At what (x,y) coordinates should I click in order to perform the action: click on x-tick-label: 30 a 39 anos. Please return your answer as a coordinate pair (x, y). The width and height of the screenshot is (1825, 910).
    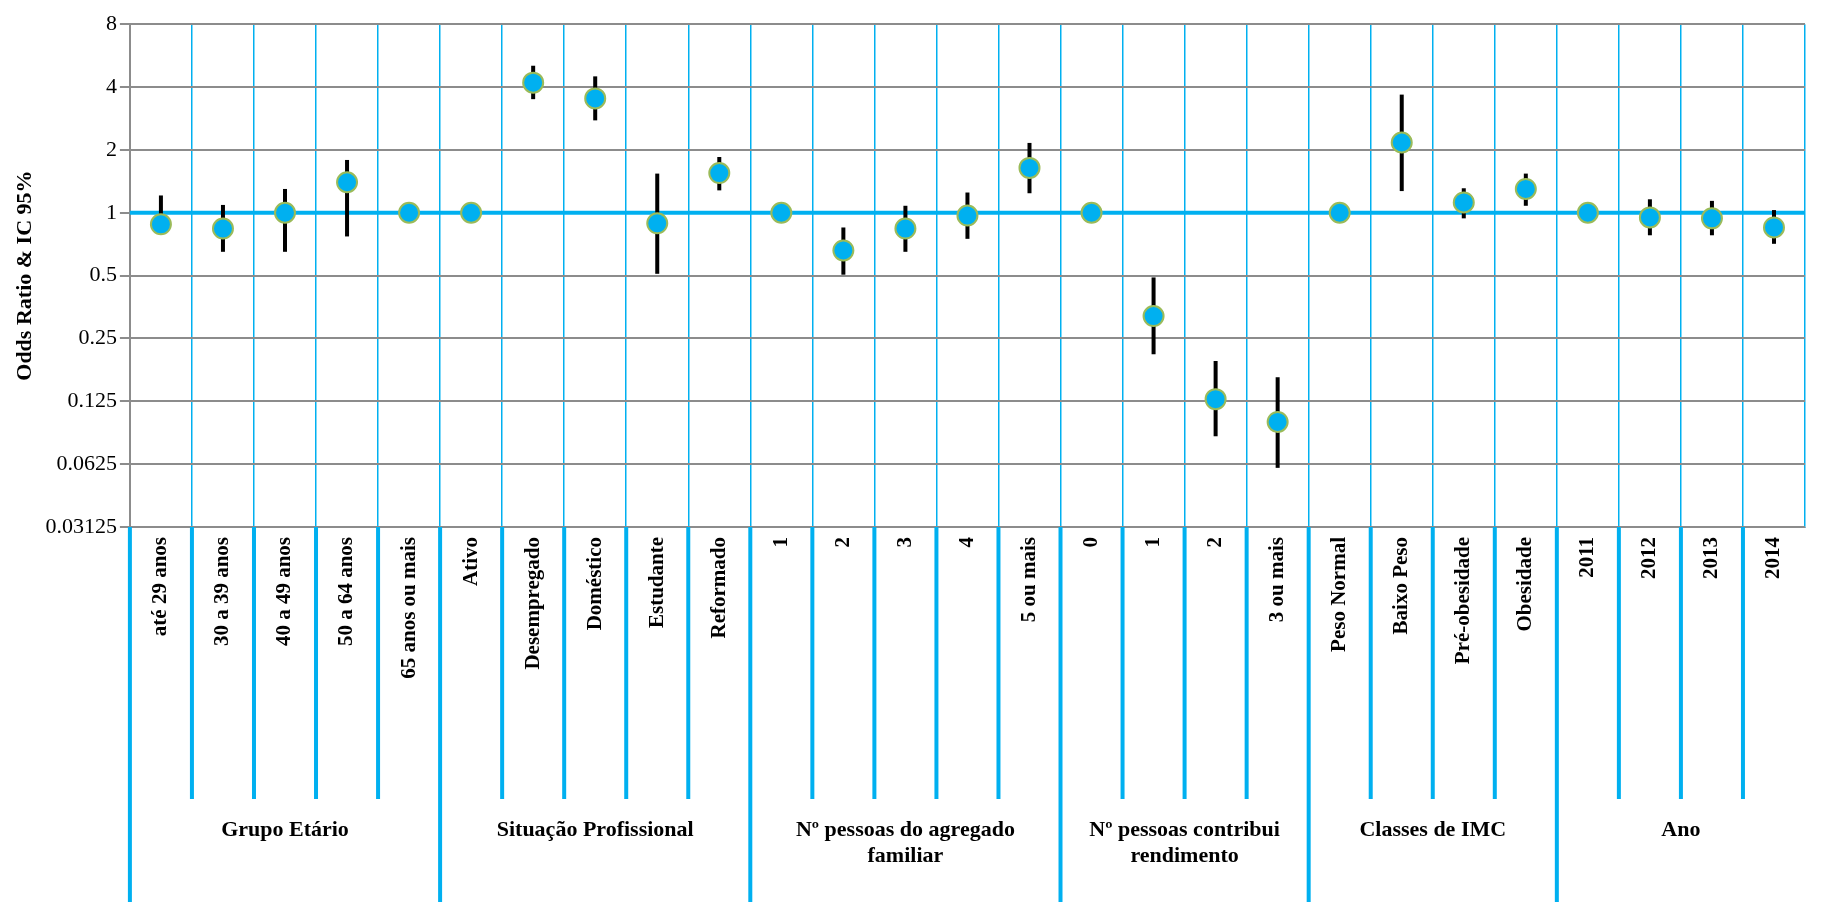
    Looking at the image, I should click on (221, 592).